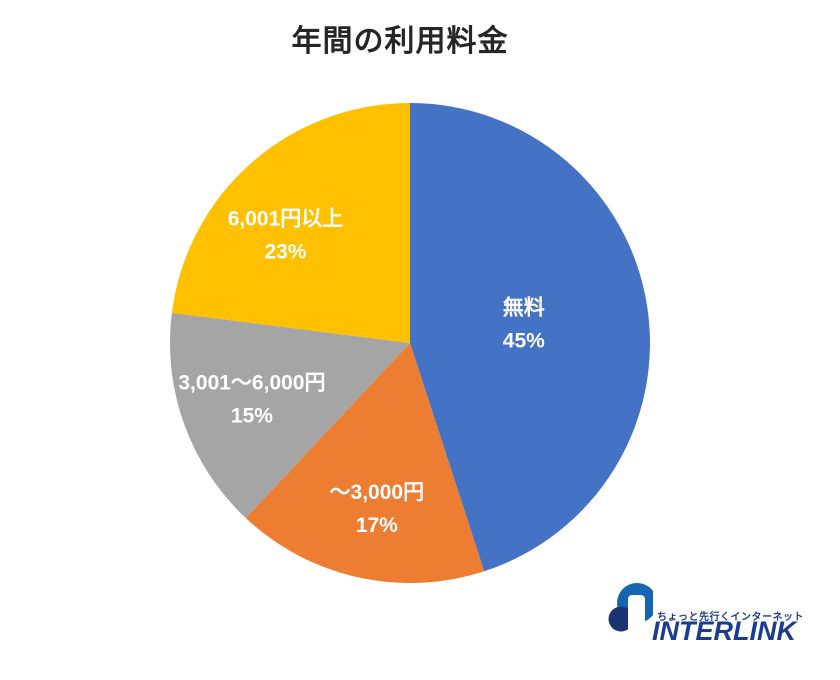 The width and height of the screenshot is (840, 680). I want to click on pie-slice-percent-2: 15%, so click(252, 415).